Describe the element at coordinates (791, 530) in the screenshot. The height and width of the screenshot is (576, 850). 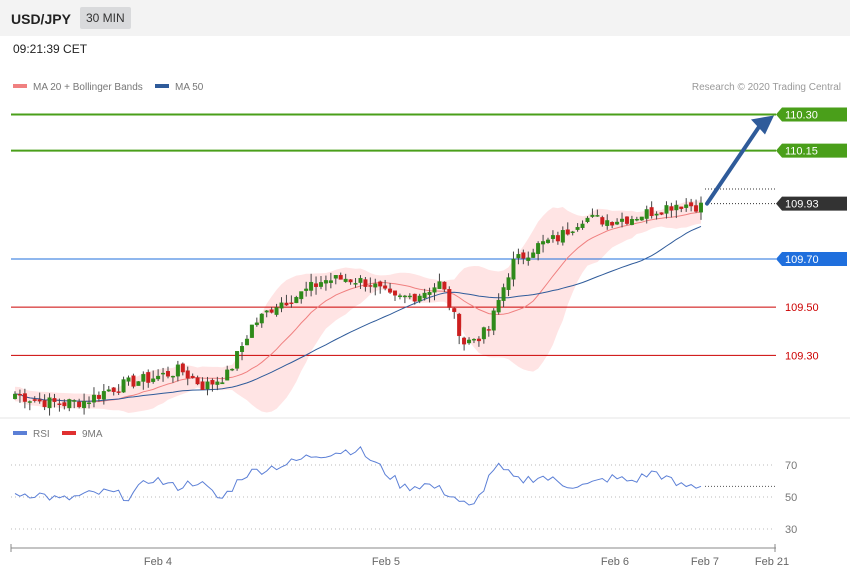
I see `rsi-tick-label: 30` at that location.